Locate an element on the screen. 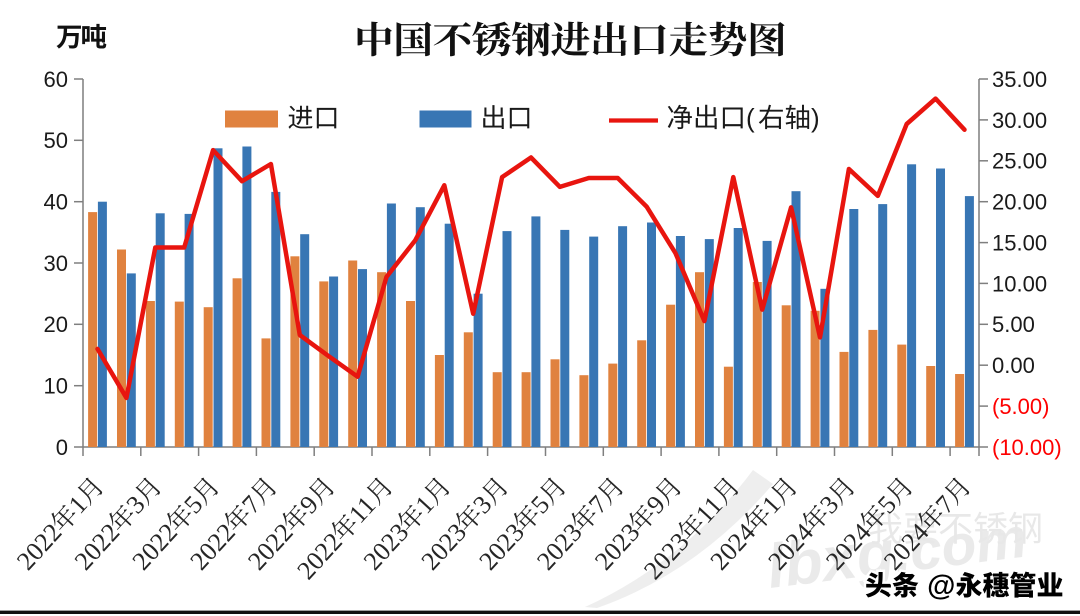 The height and width of the screenshot is (616, 1080). svg-text: 30 is located at coordinates (56, 263).